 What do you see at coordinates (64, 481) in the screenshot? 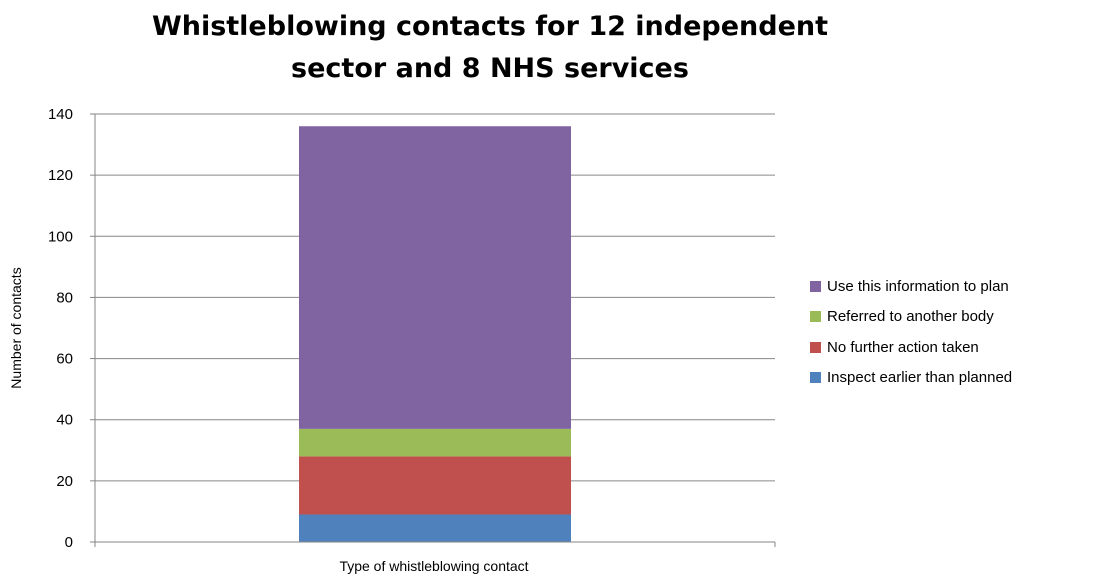
I see `y-tick-label: 20` at bounding box center [64, 481].